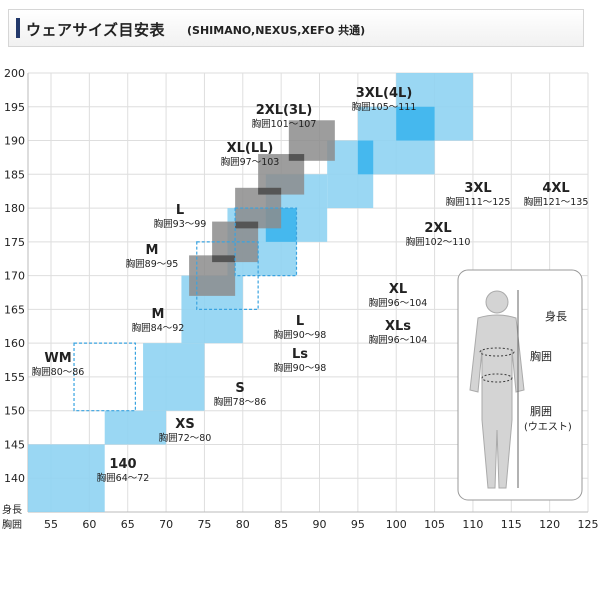 This screenshot has width=600, height=600. What do you see at coordinates (396, 524) in the screenshot?
I see `x-tick-label: 100` at bounding box center [396, 524].